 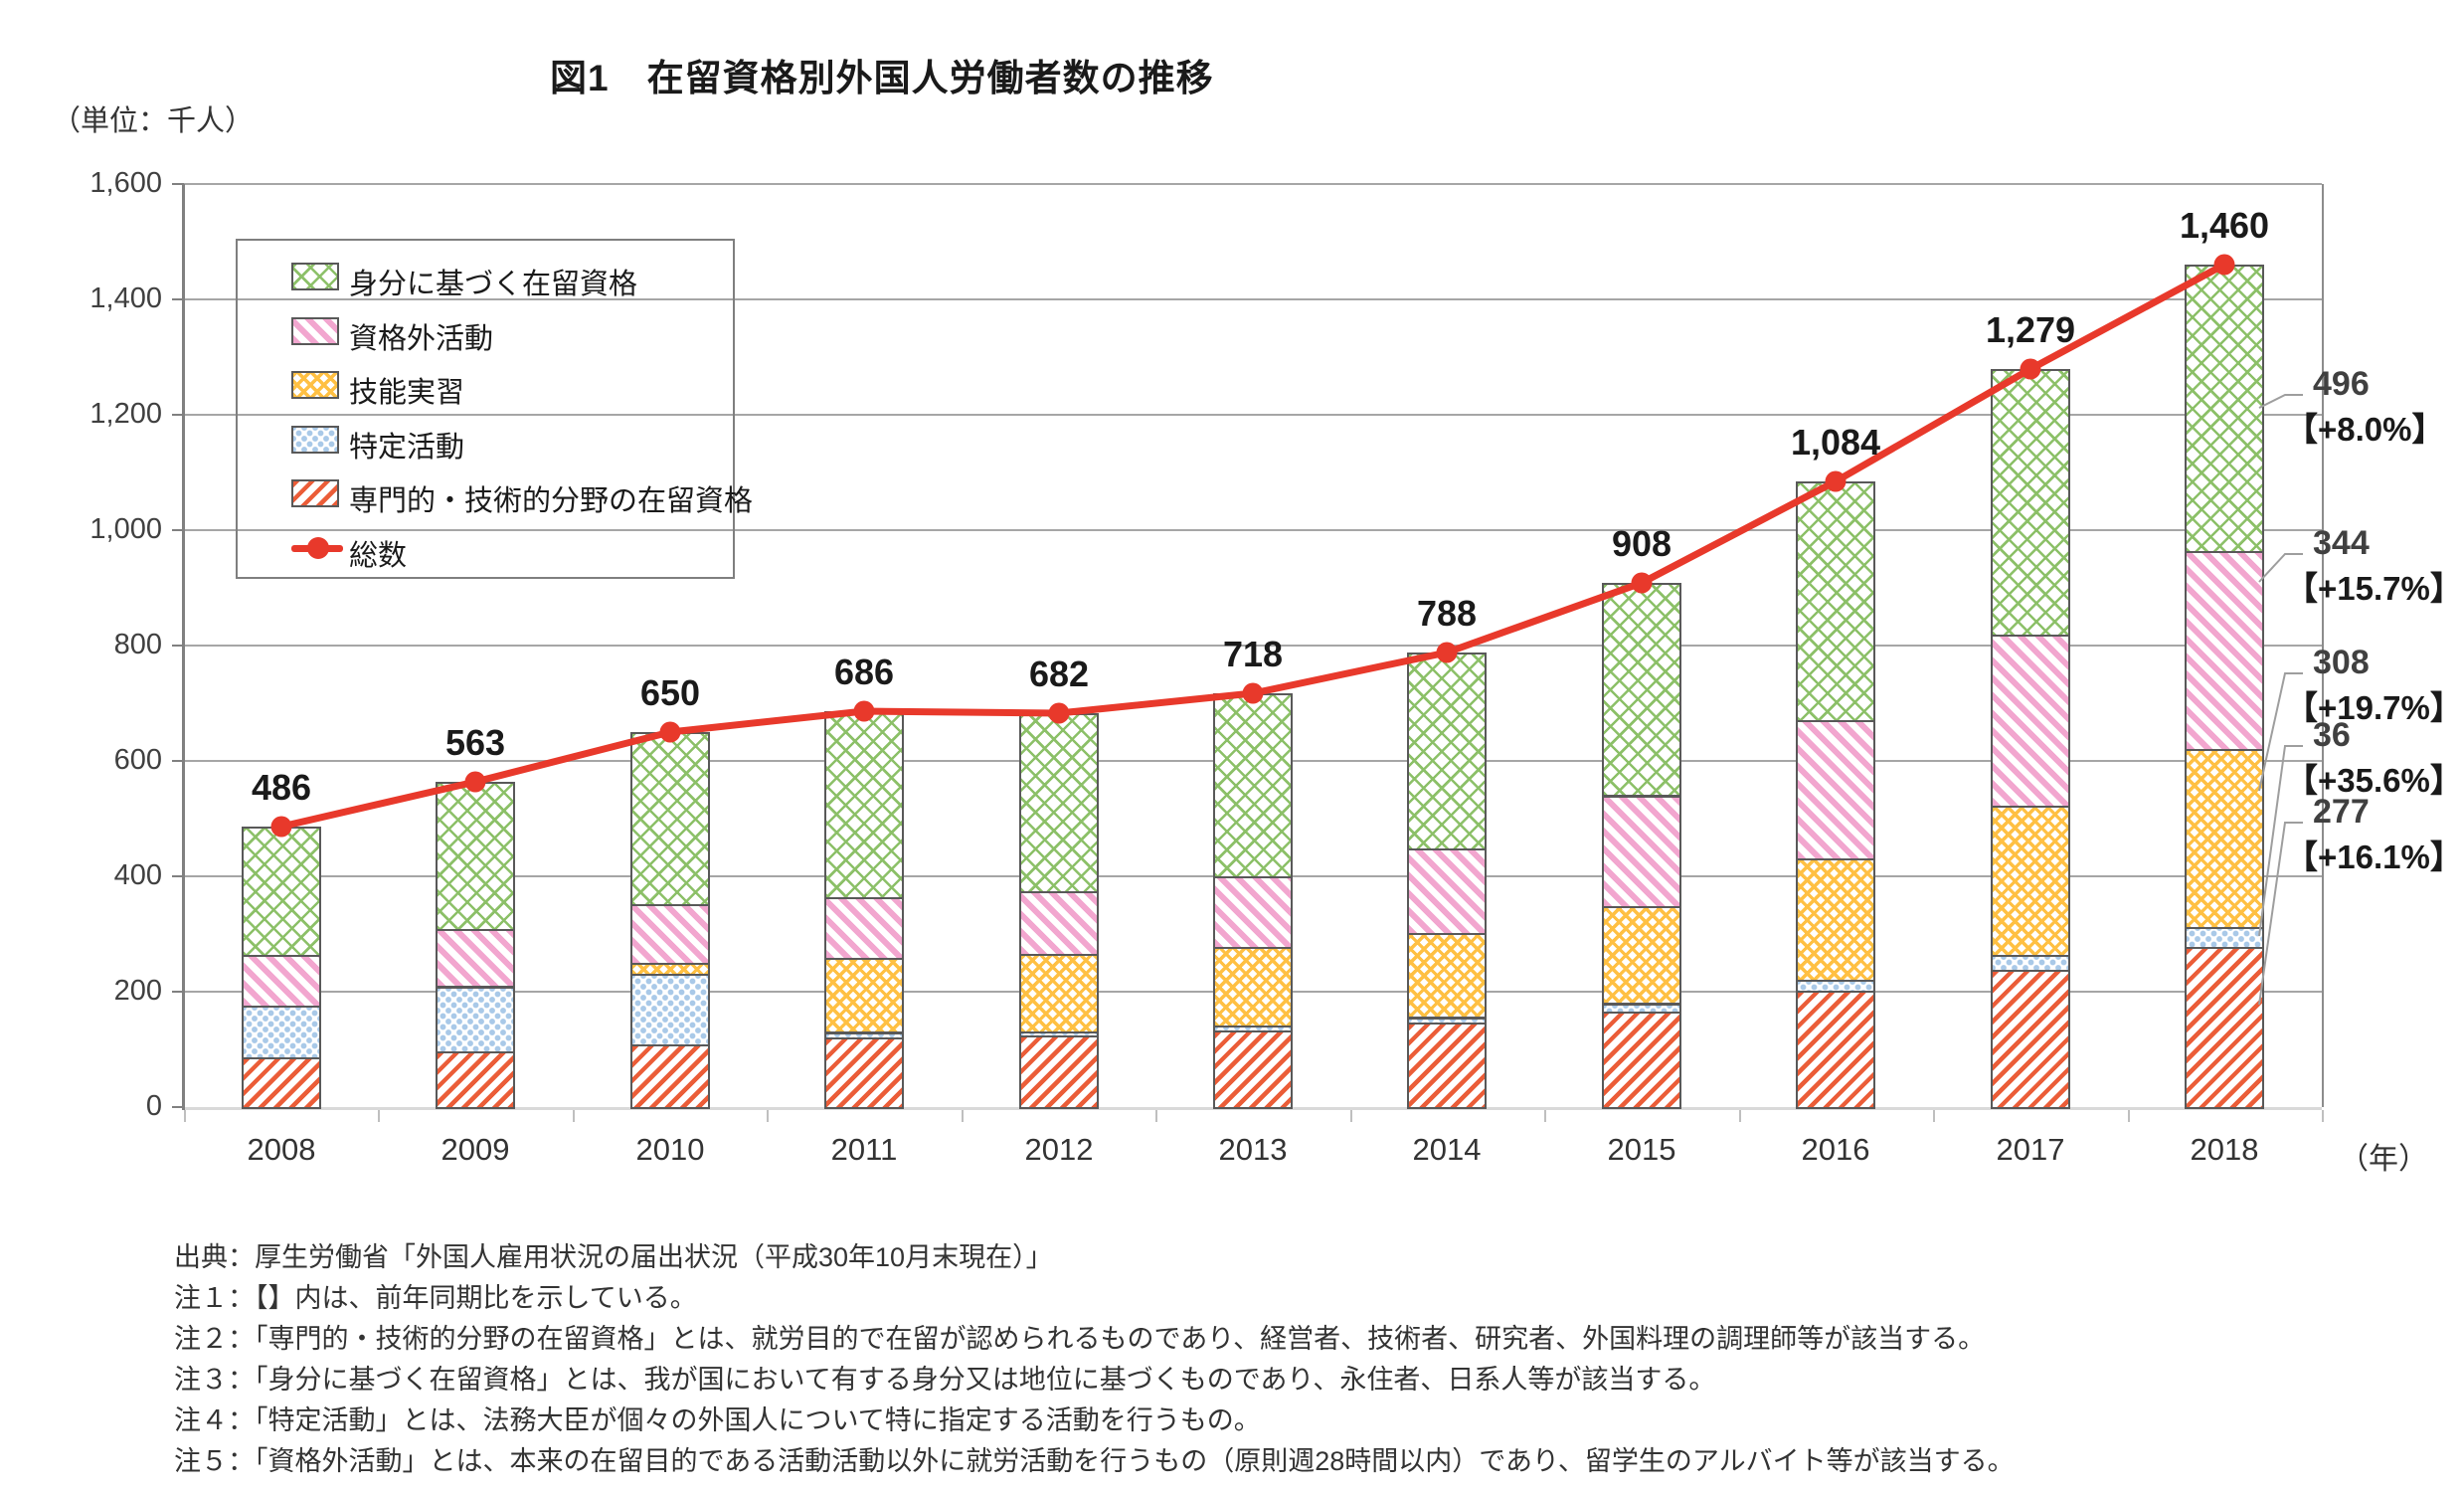 What do you see at coordinates (1641, 1009) in the screenshot?
I see `bar-2015-segment-blue` at bounding box center [1641, 1009].